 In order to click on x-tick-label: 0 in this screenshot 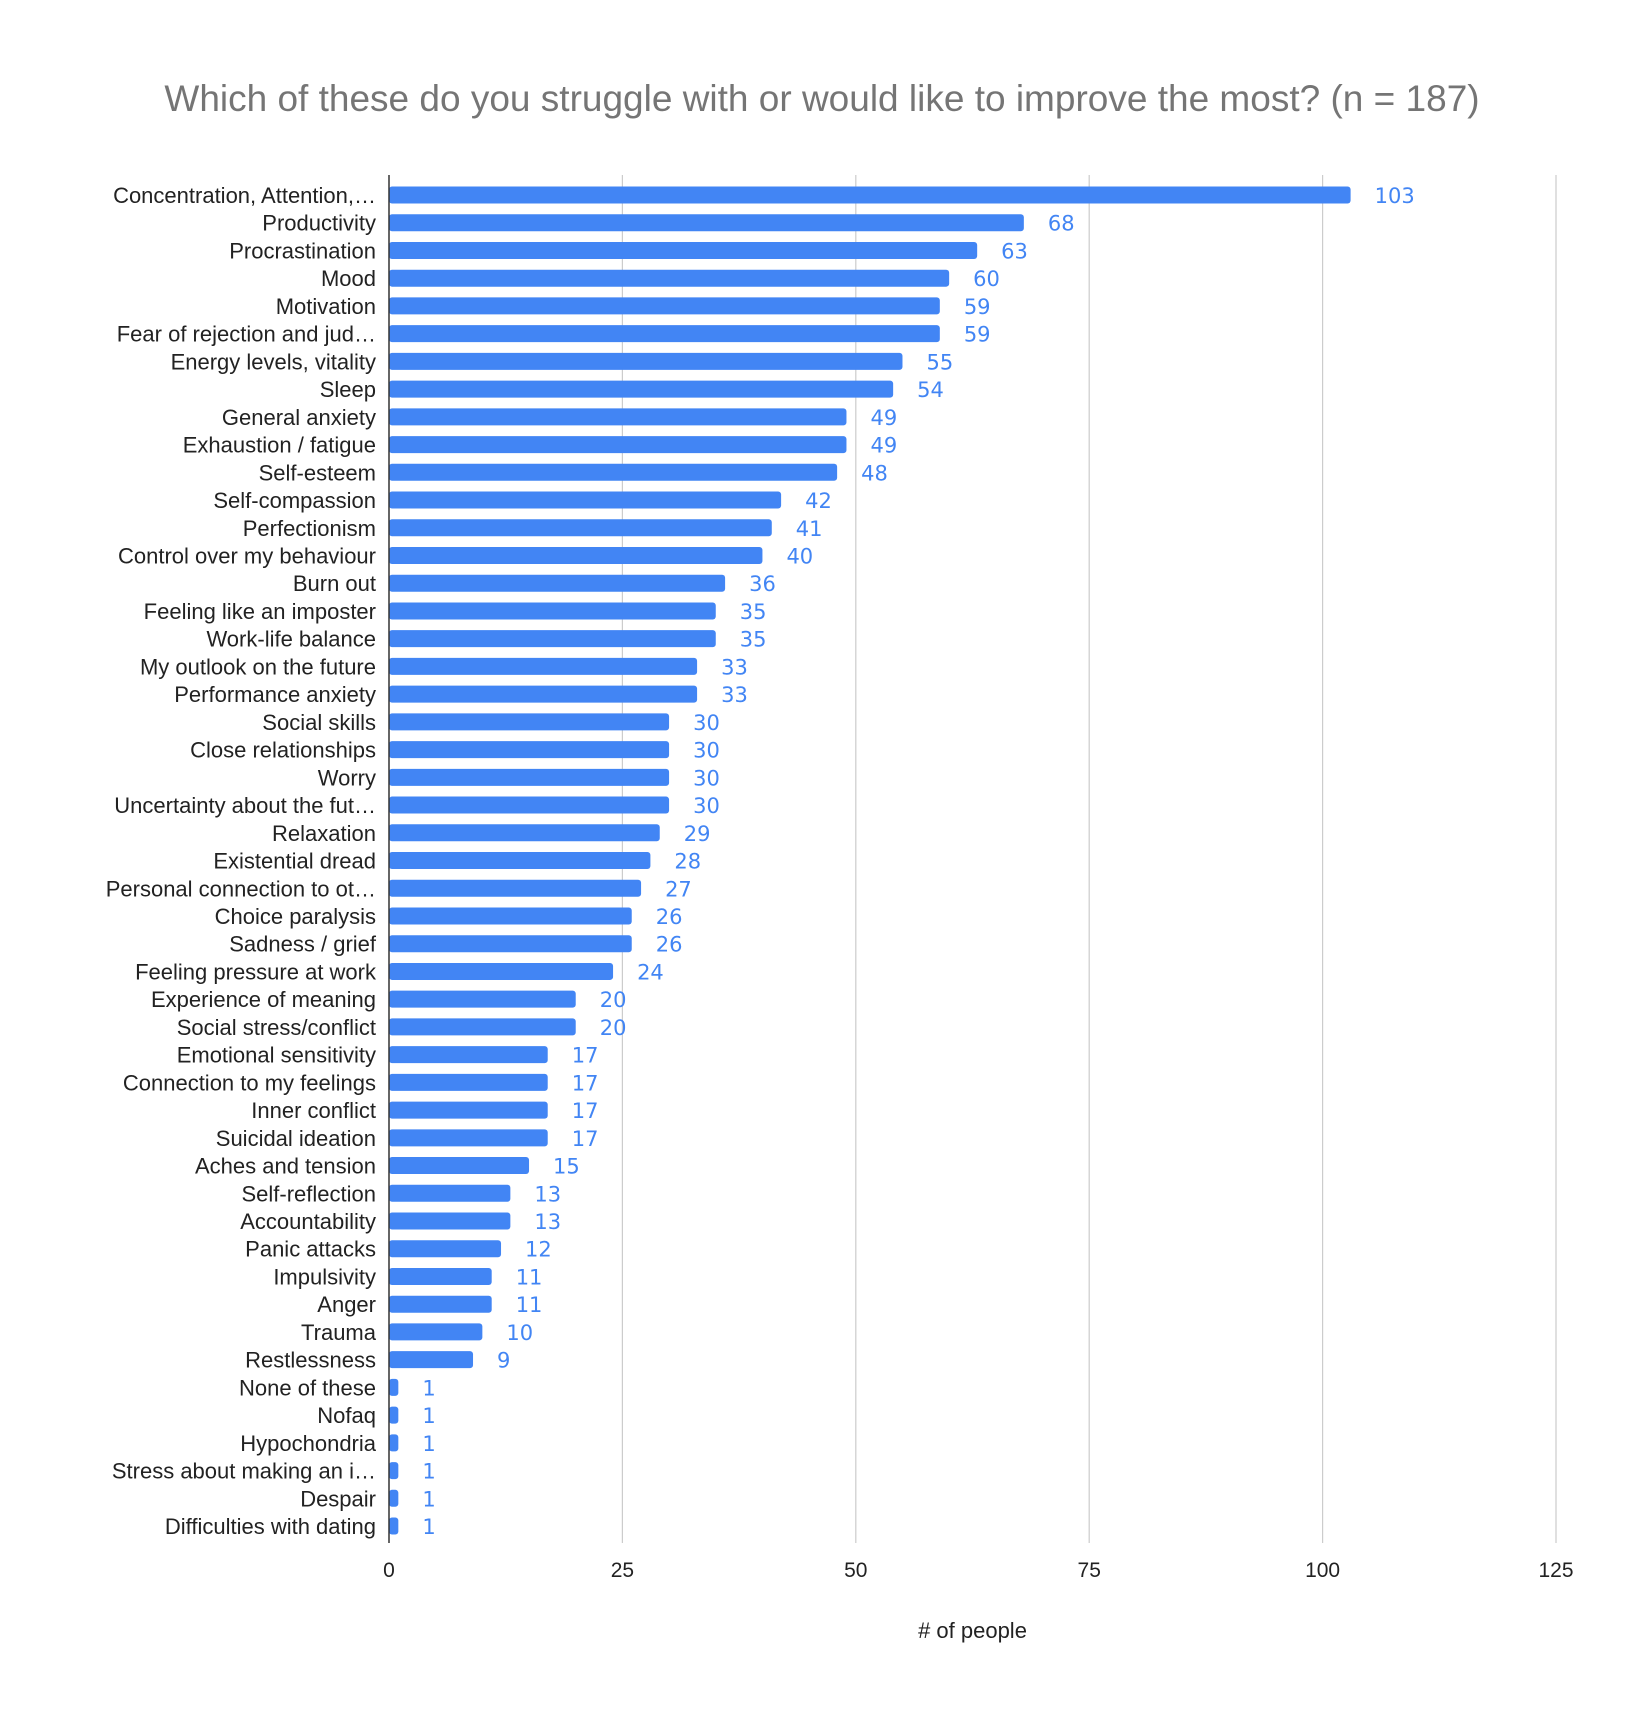, I will do `click(389, 1570)`.